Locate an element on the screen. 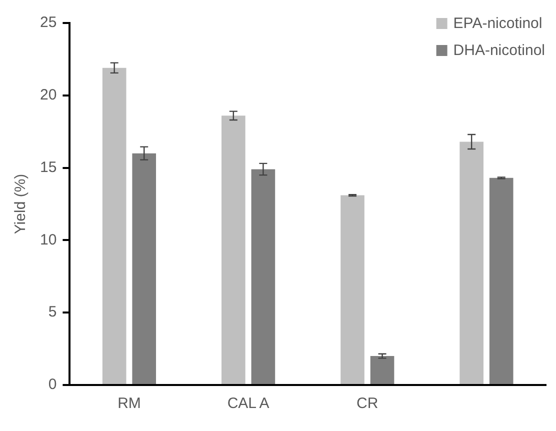 This screenshot has height=431, width=556. x-tick-label: CR is located at coordinates (367, 403).